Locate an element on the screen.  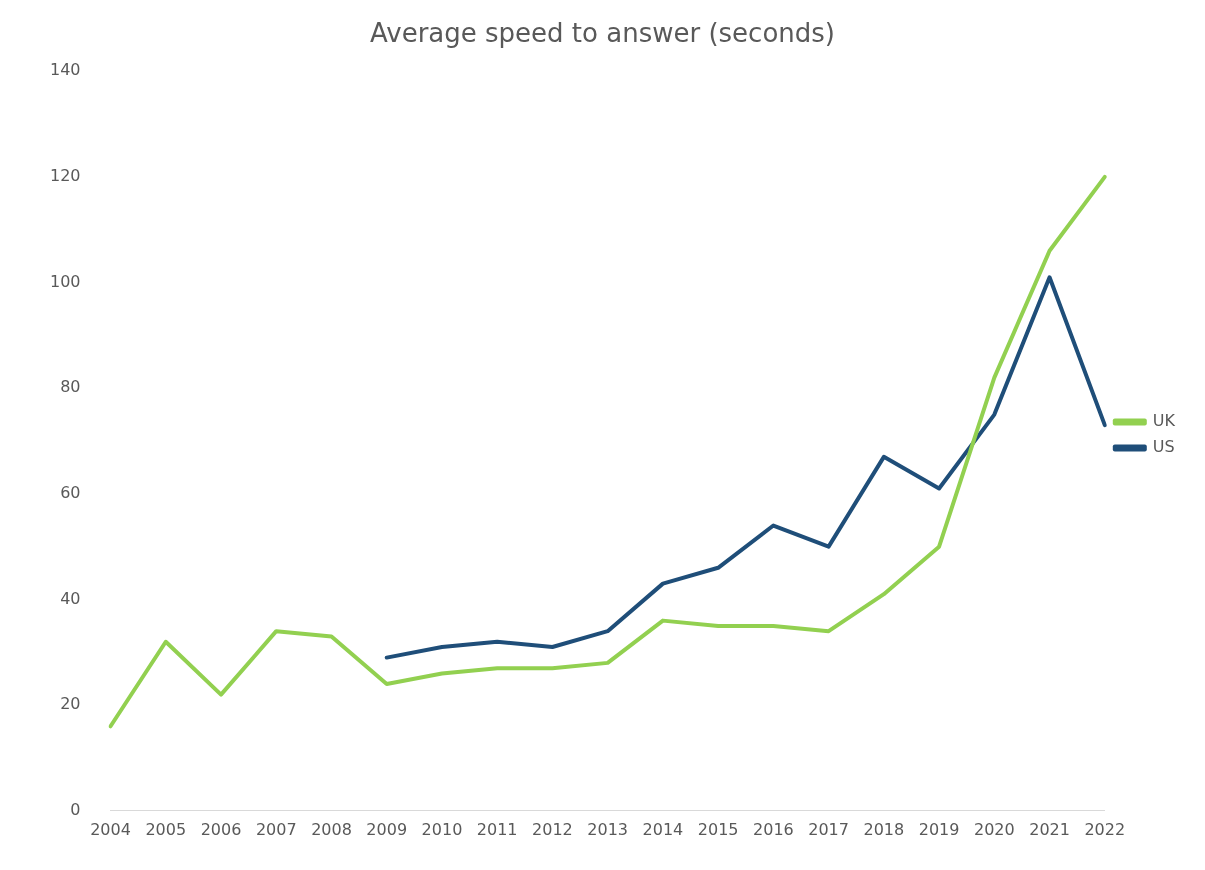
x-tick-label: 2013 is located at coordinates (608, 829).